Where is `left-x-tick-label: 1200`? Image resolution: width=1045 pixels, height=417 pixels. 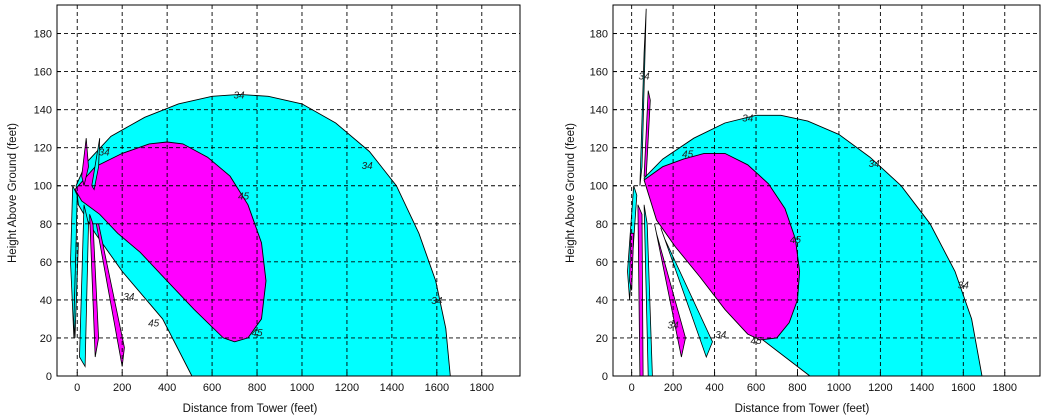
left-x-tick-label: 1200 is located at coordinates (347, 388).